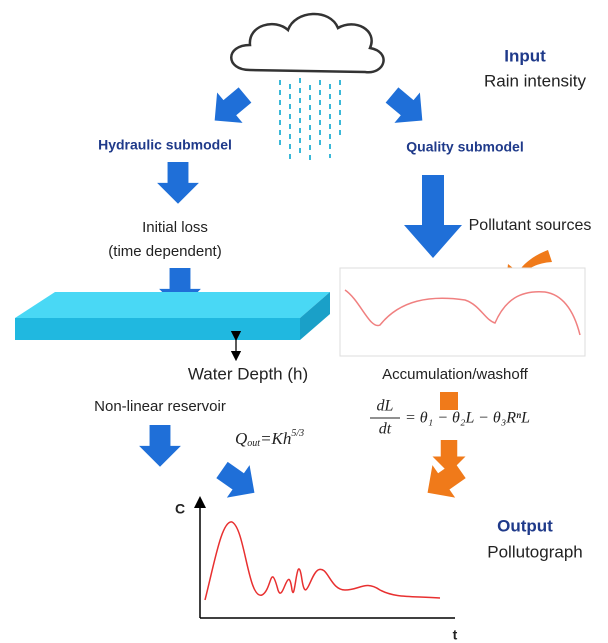  Describe the element at coordinates (253, 443) in the screenshot. I see `eq-sub: out` at that location.